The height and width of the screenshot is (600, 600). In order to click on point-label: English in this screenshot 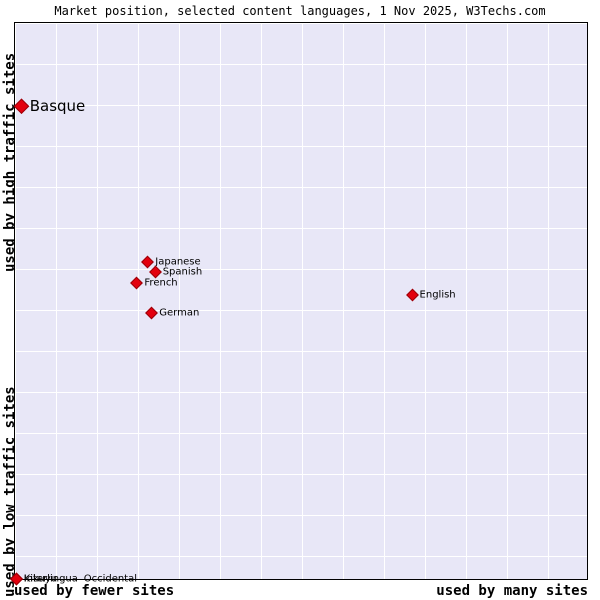, I will do `click(437, 295)`.